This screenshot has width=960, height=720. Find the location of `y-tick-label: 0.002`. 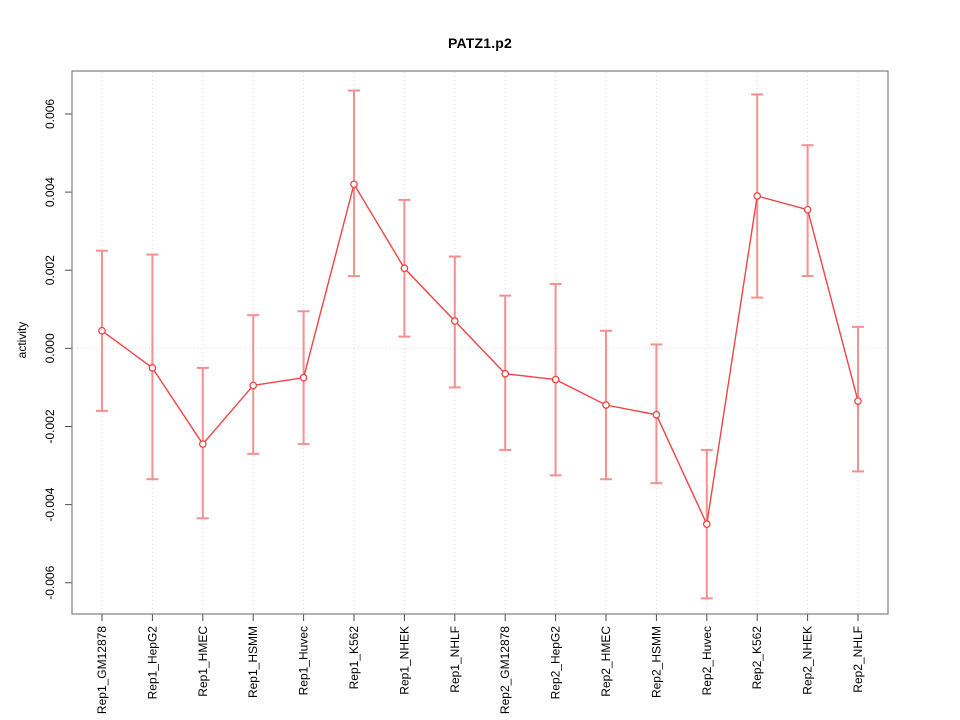

y-tick-label: 0.002 is located at coordinates (50, 270).